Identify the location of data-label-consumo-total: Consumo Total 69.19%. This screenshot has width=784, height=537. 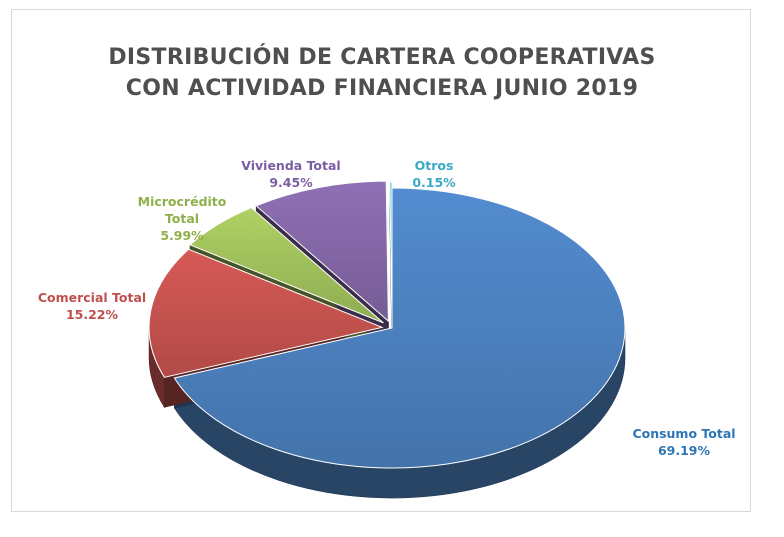
(683, 442).